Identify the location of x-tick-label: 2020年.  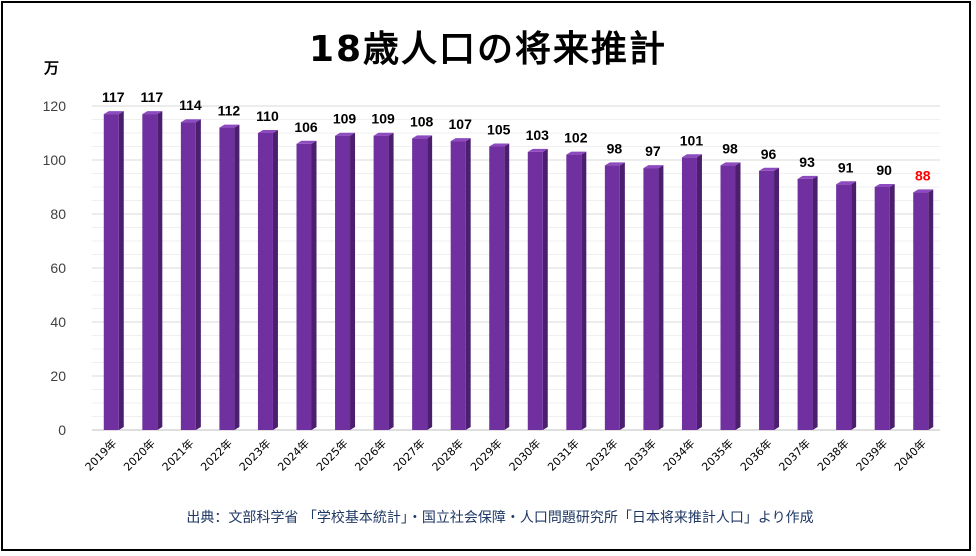
(138, 454).